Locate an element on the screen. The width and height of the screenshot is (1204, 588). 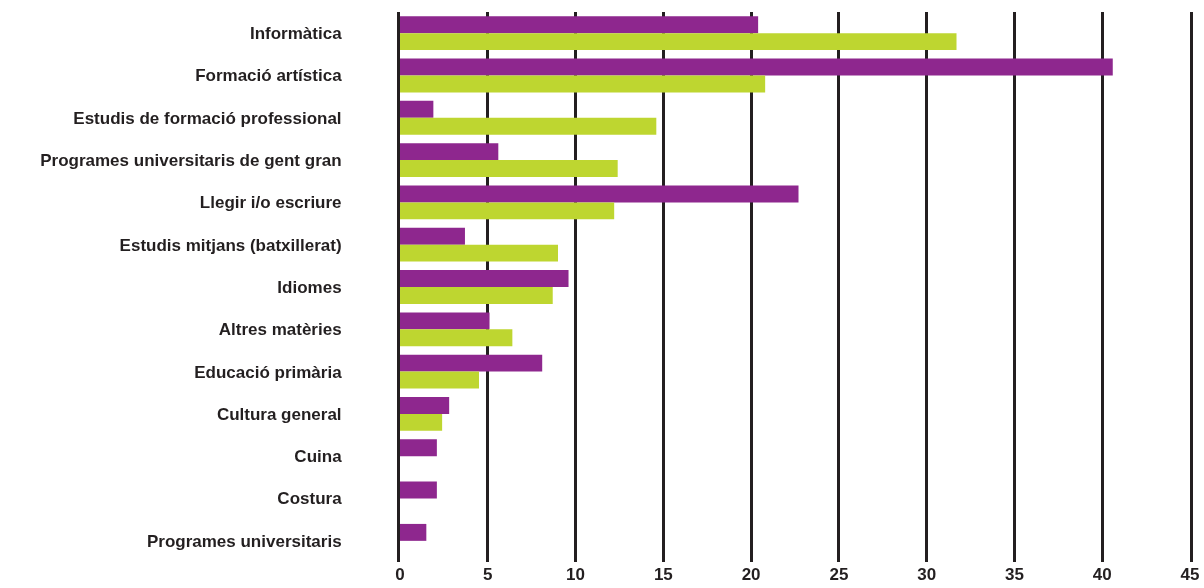
x-tick-label: 15 is located at coordinates (663, 574).